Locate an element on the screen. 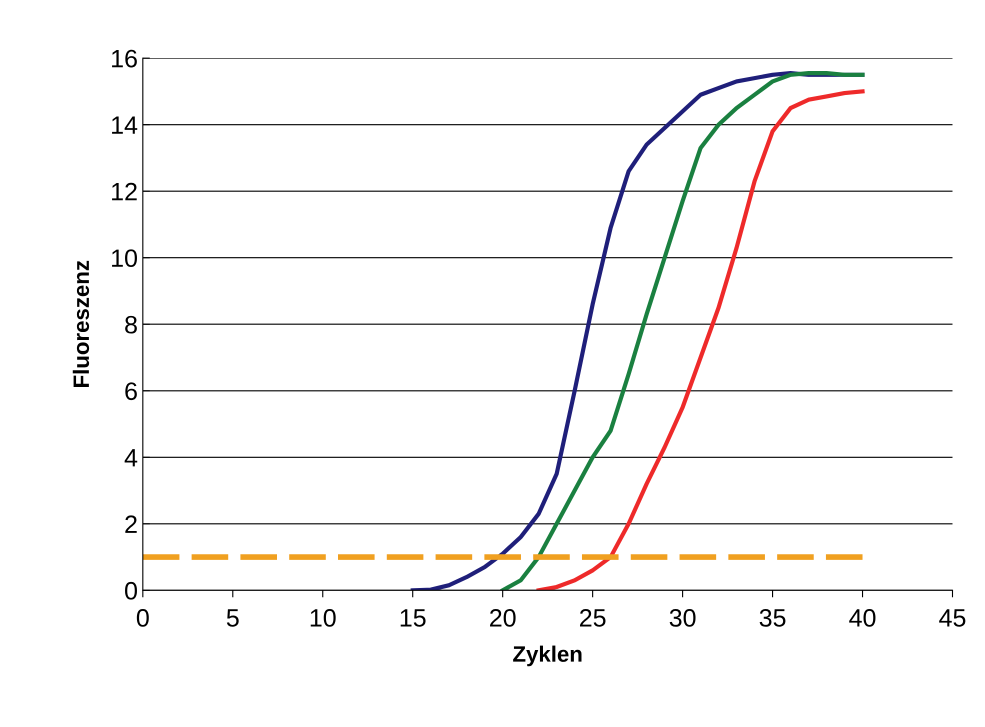 This screenshot has height=727, width=985. y-tick-label: 6 is located at coordinates (131, 391).